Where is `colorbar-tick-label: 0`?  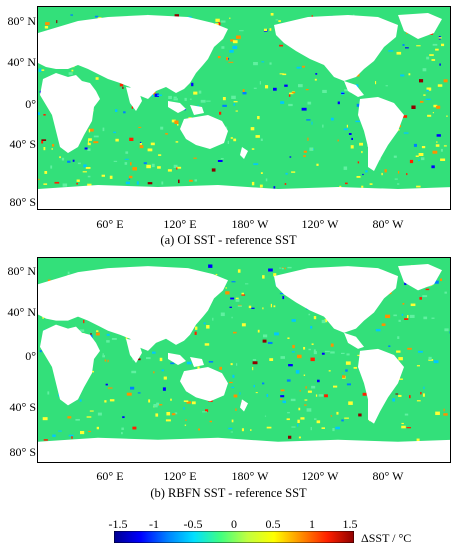
colorbar-tick-label: 0 is located at coordinates (234, 524).